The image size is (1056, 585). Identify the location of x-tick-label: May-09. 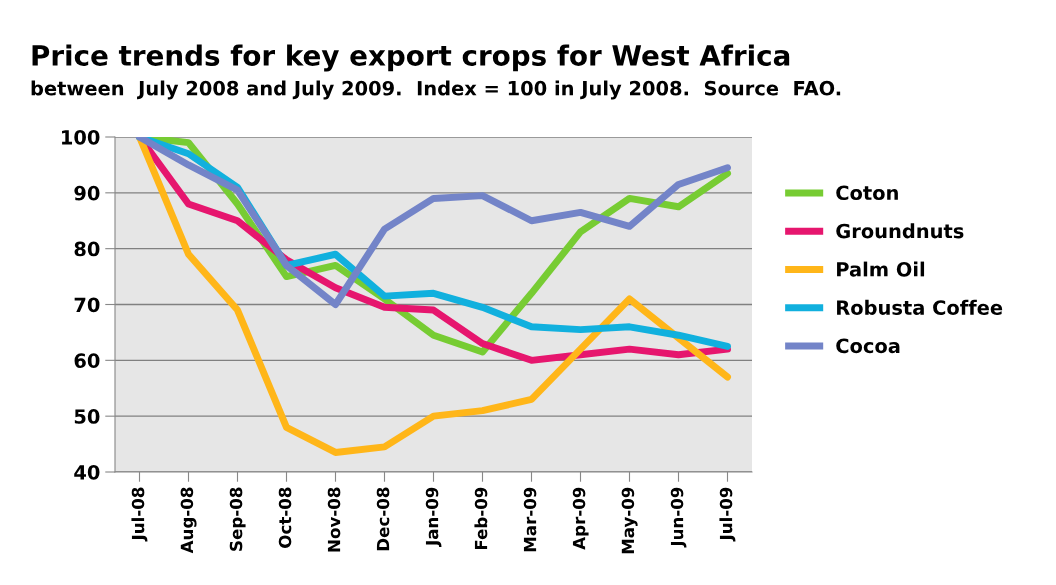
(629, 520).